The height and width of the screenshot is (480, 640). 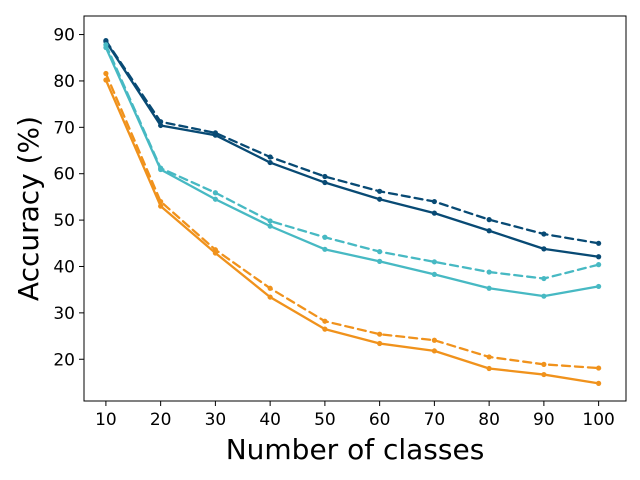 What do you see at coordinates (28, 208) in the screenshot?
I see `y-axis-title: Accuracy (%)` at bounding box center [28, 208].